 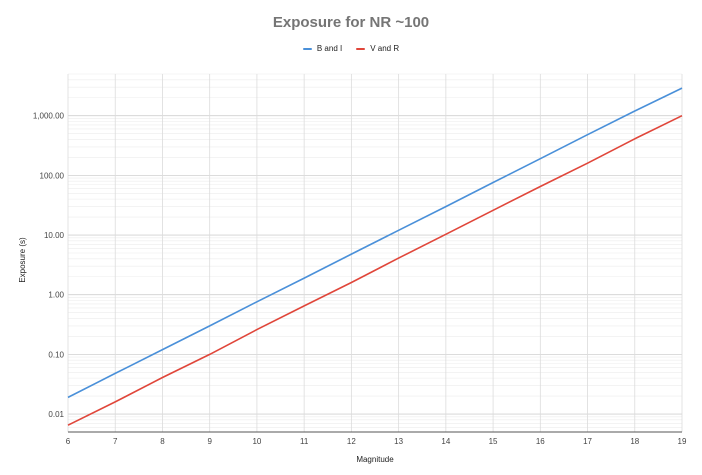 I want to click on x-axis-title: Magnitude, so click(x=375, y=459).